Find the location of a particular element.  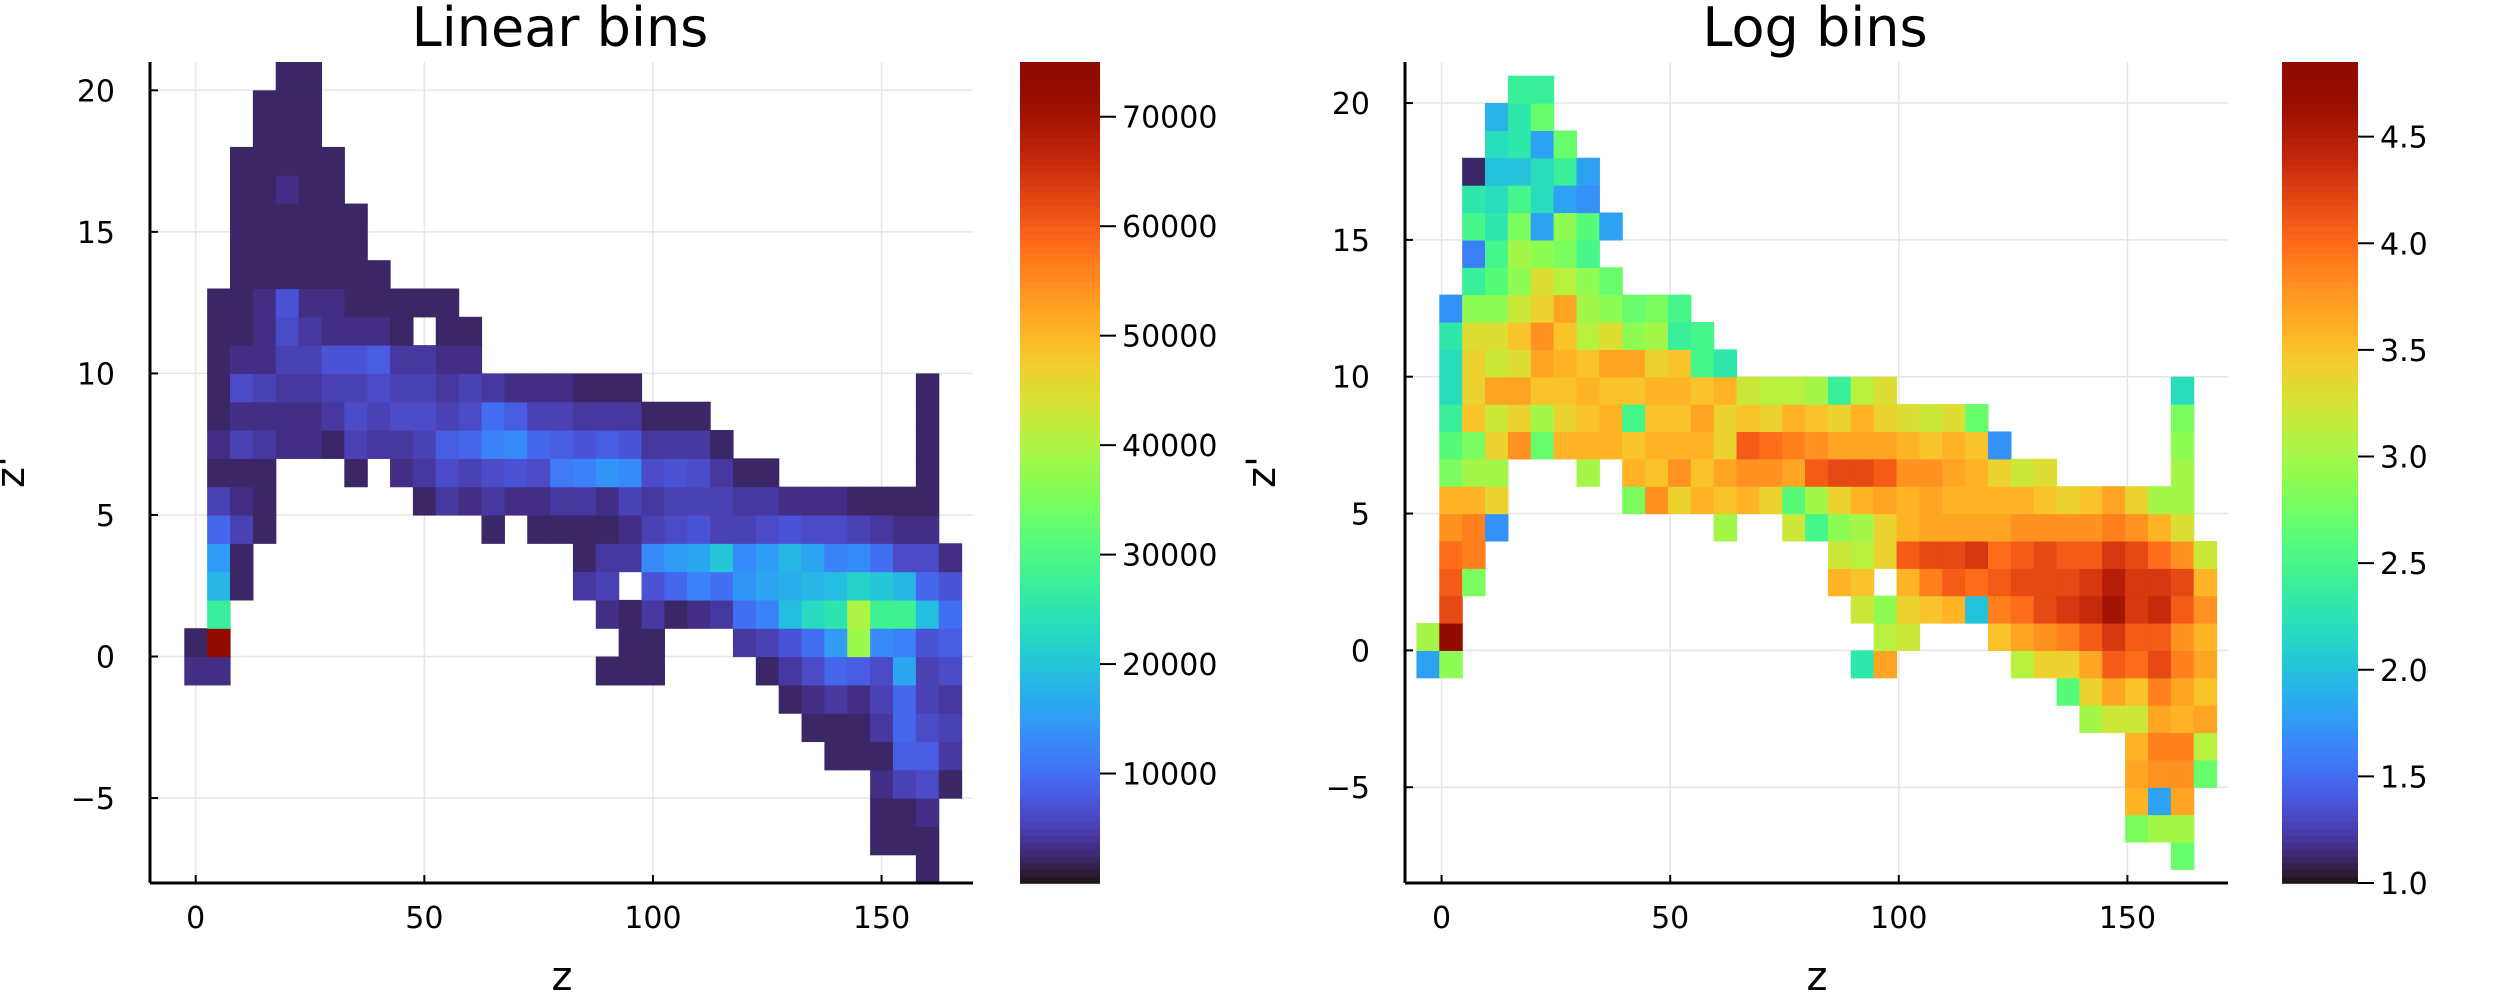

y-tick-label: 20 is located at coordinates (96, 91).